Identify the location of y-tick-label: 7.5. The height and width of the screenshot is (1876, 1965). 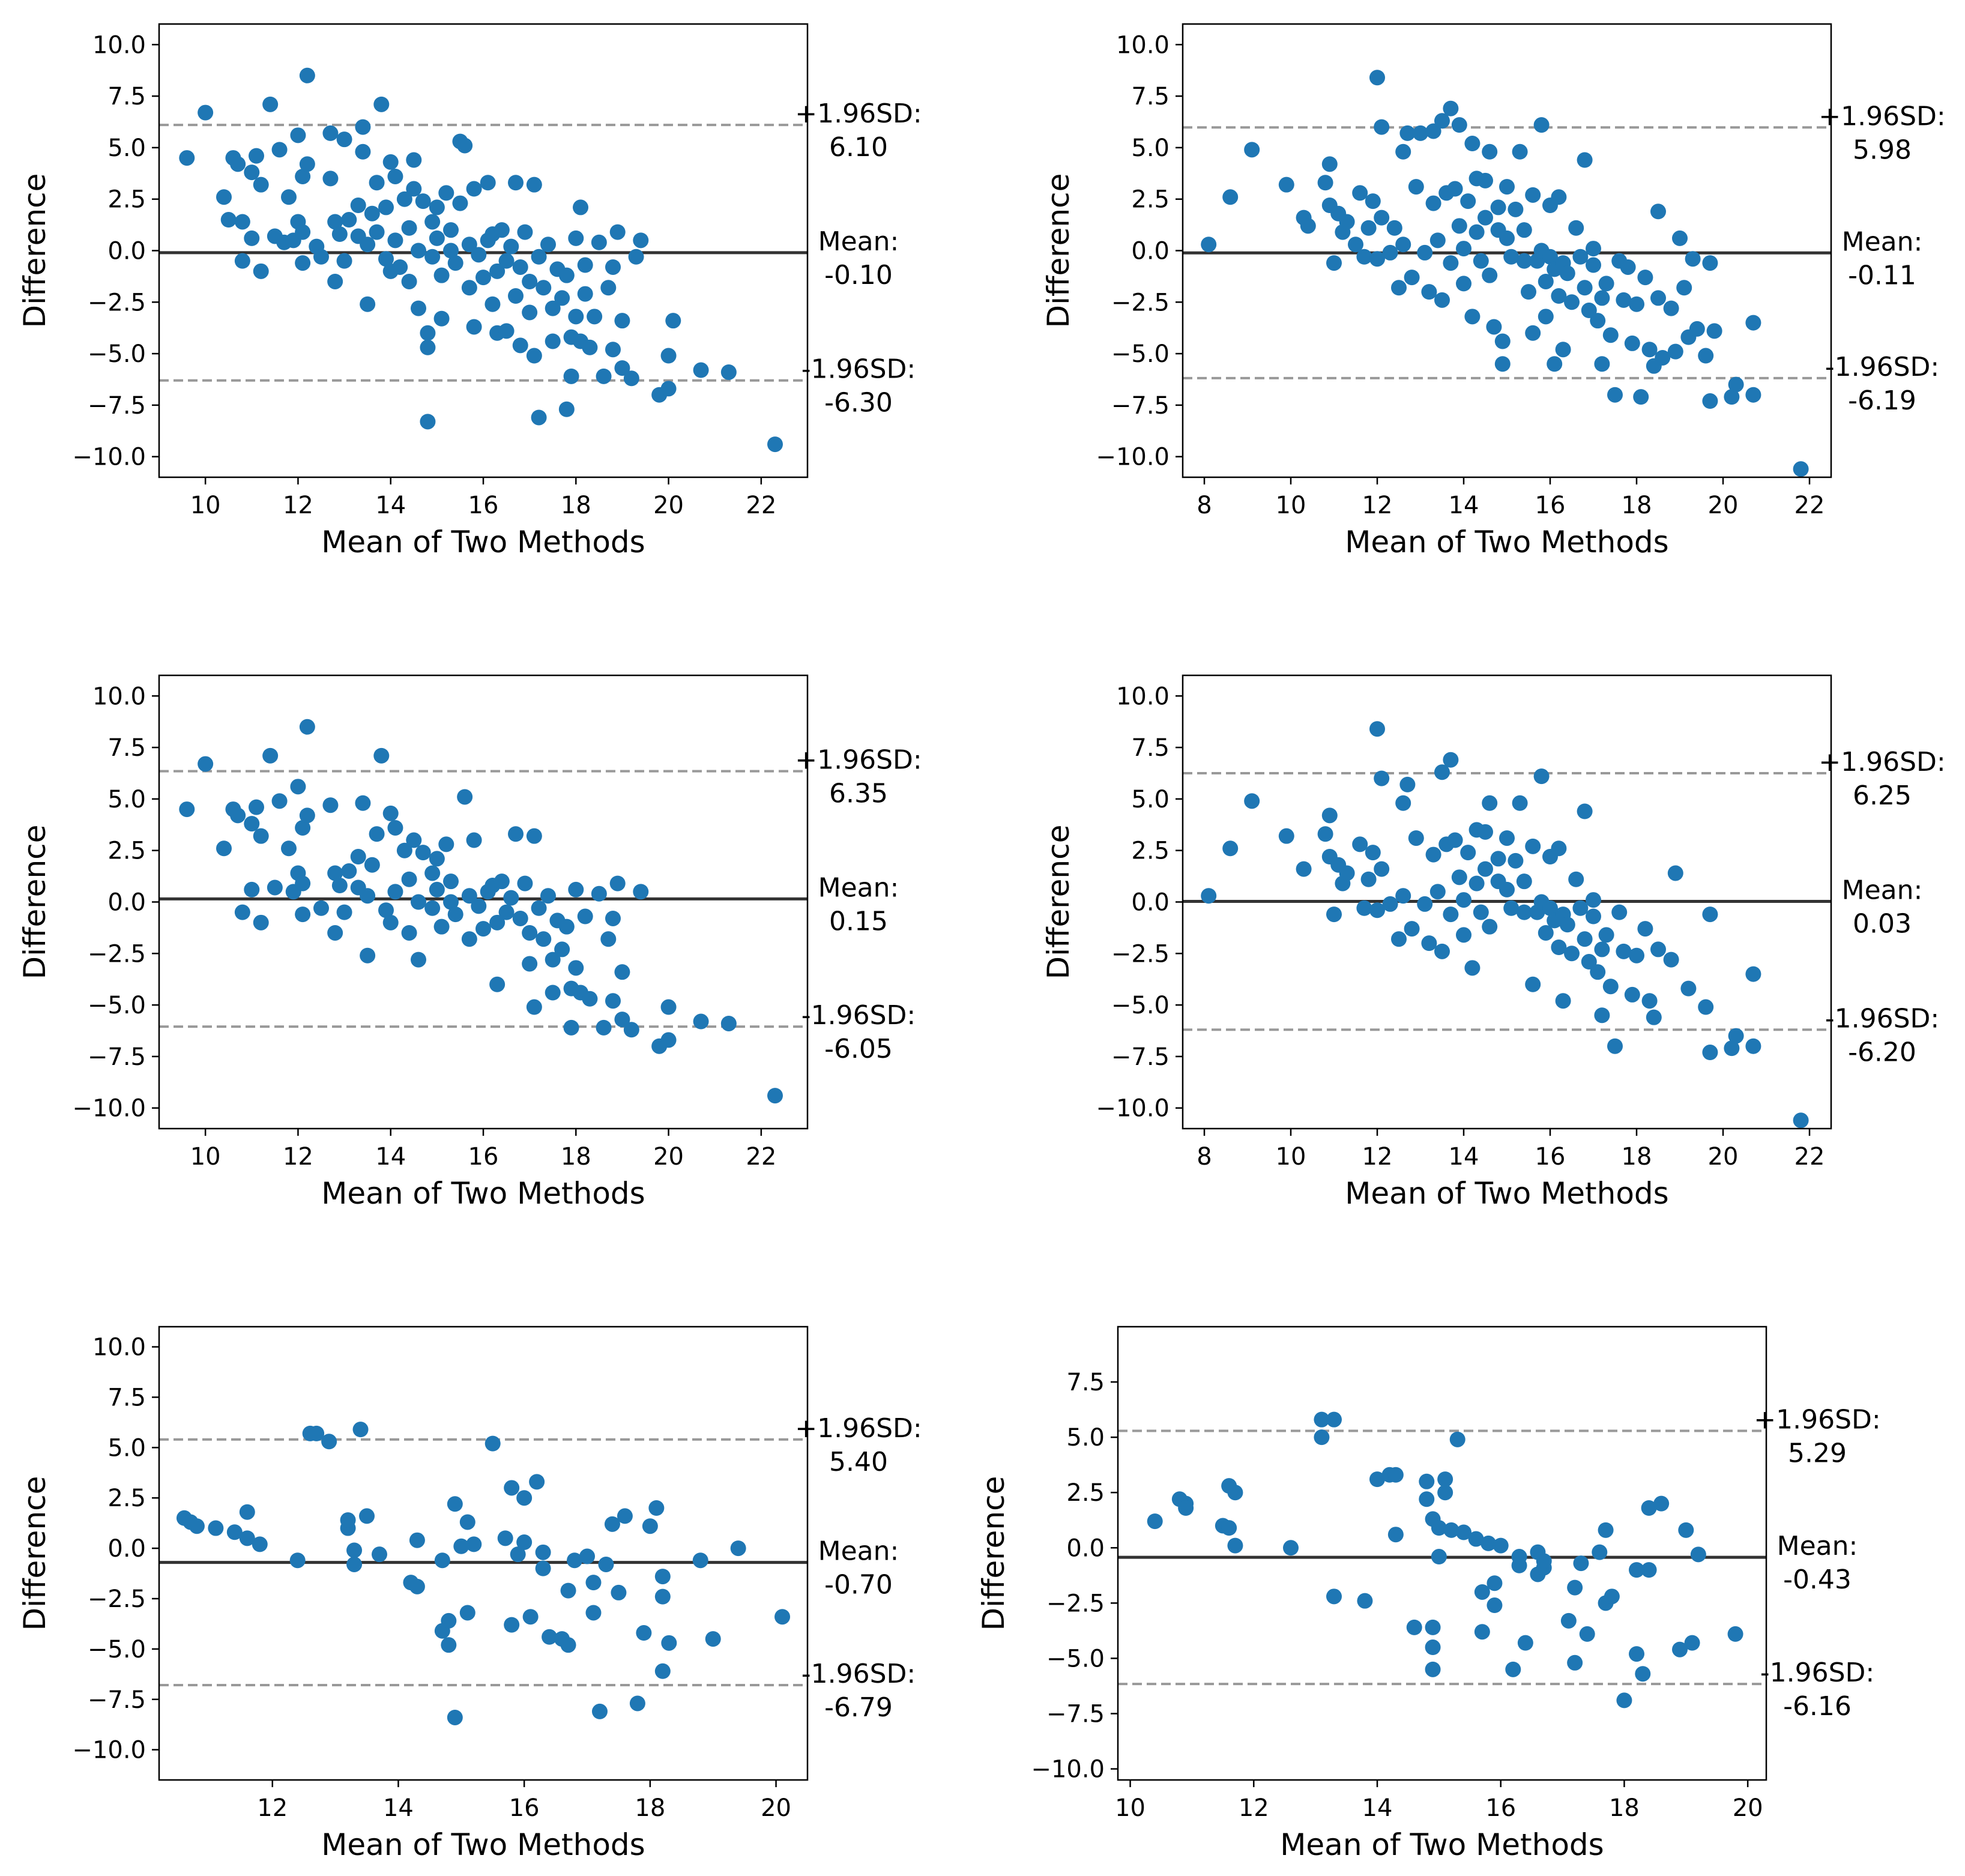
(1085, 1382).